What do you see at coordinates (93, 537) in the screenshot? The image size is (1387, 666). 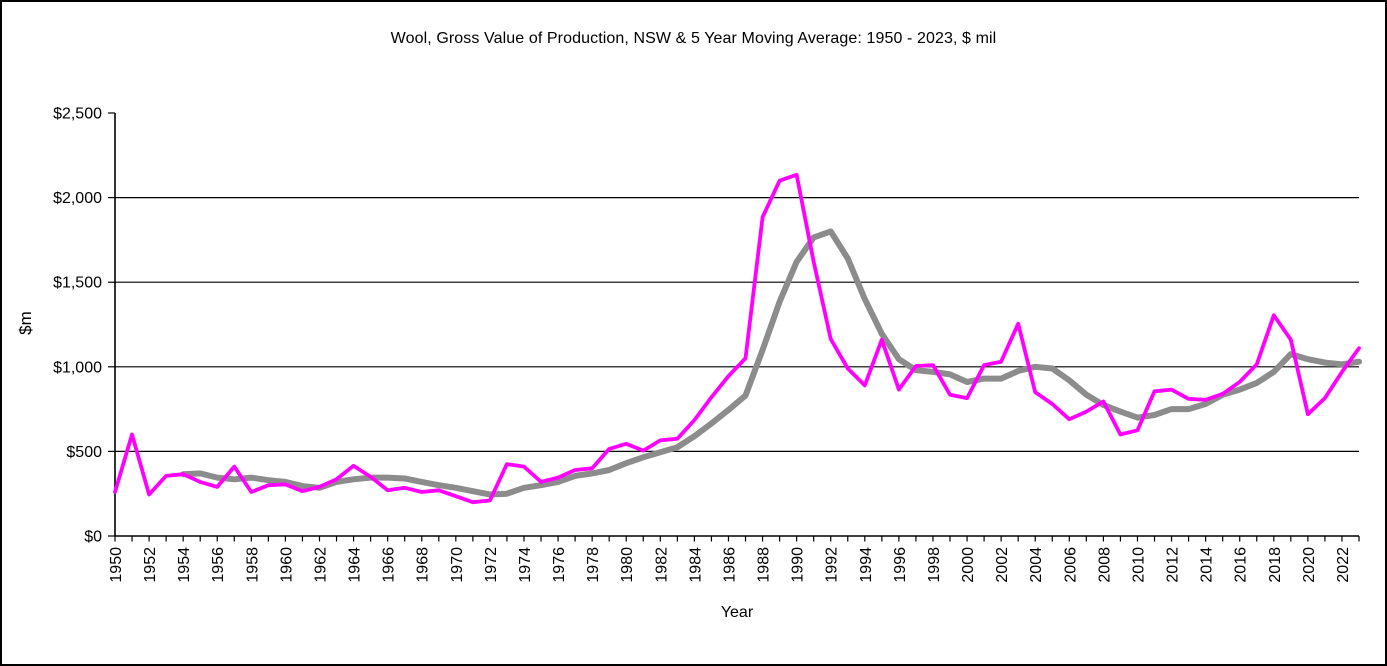 I see `y-tick-label: $0` at bounding box center [93, 537].